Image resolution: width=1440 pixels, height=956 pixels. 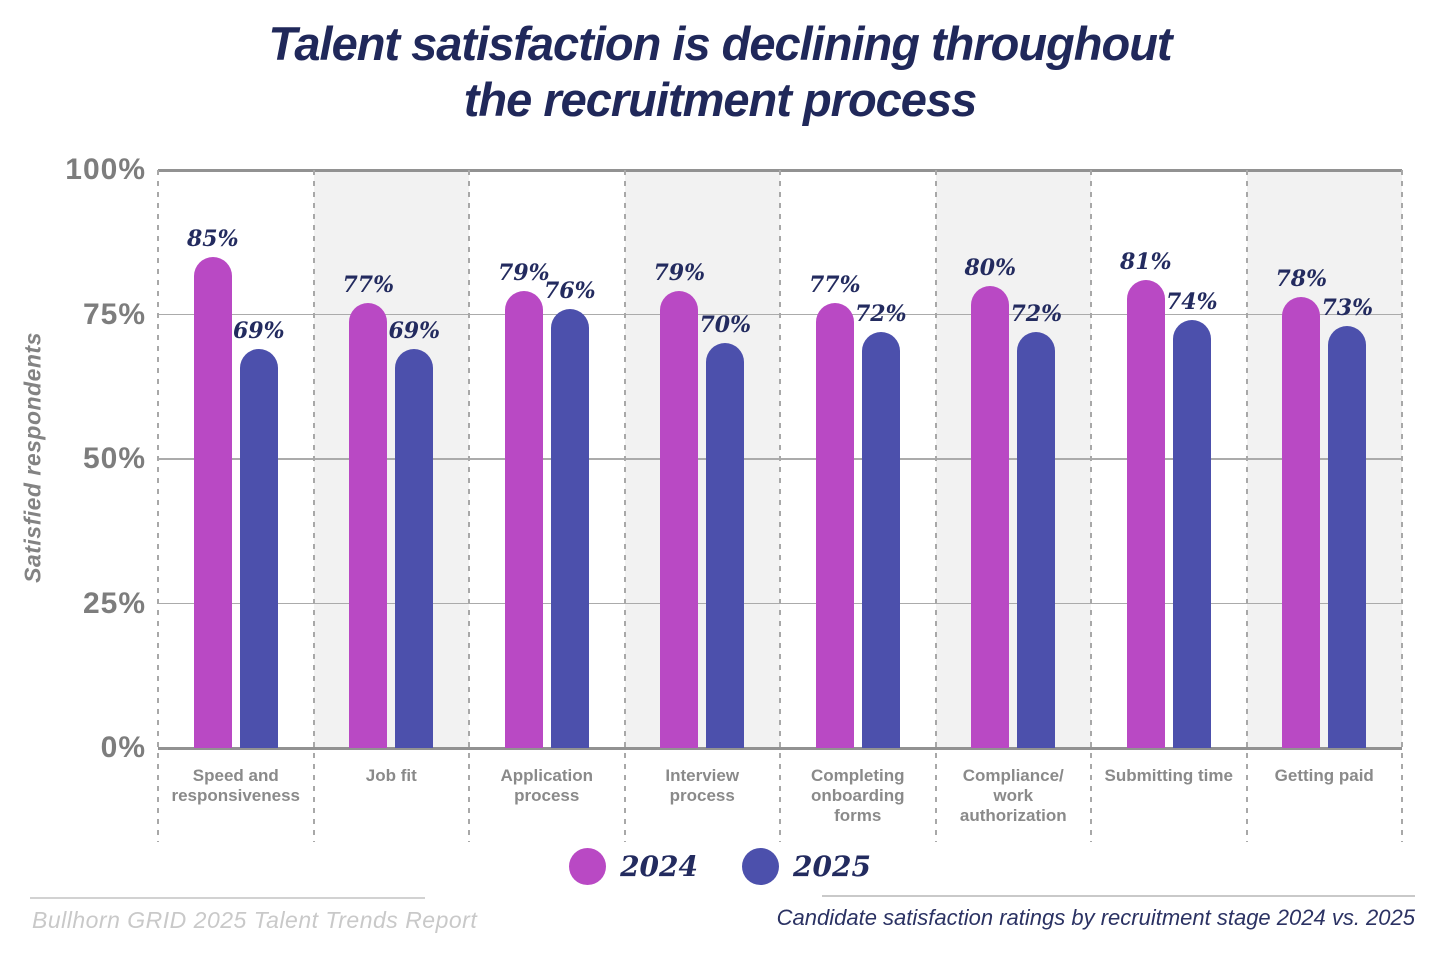 I want to click on y-tick-label: 0%, so click(x=123, y=747).